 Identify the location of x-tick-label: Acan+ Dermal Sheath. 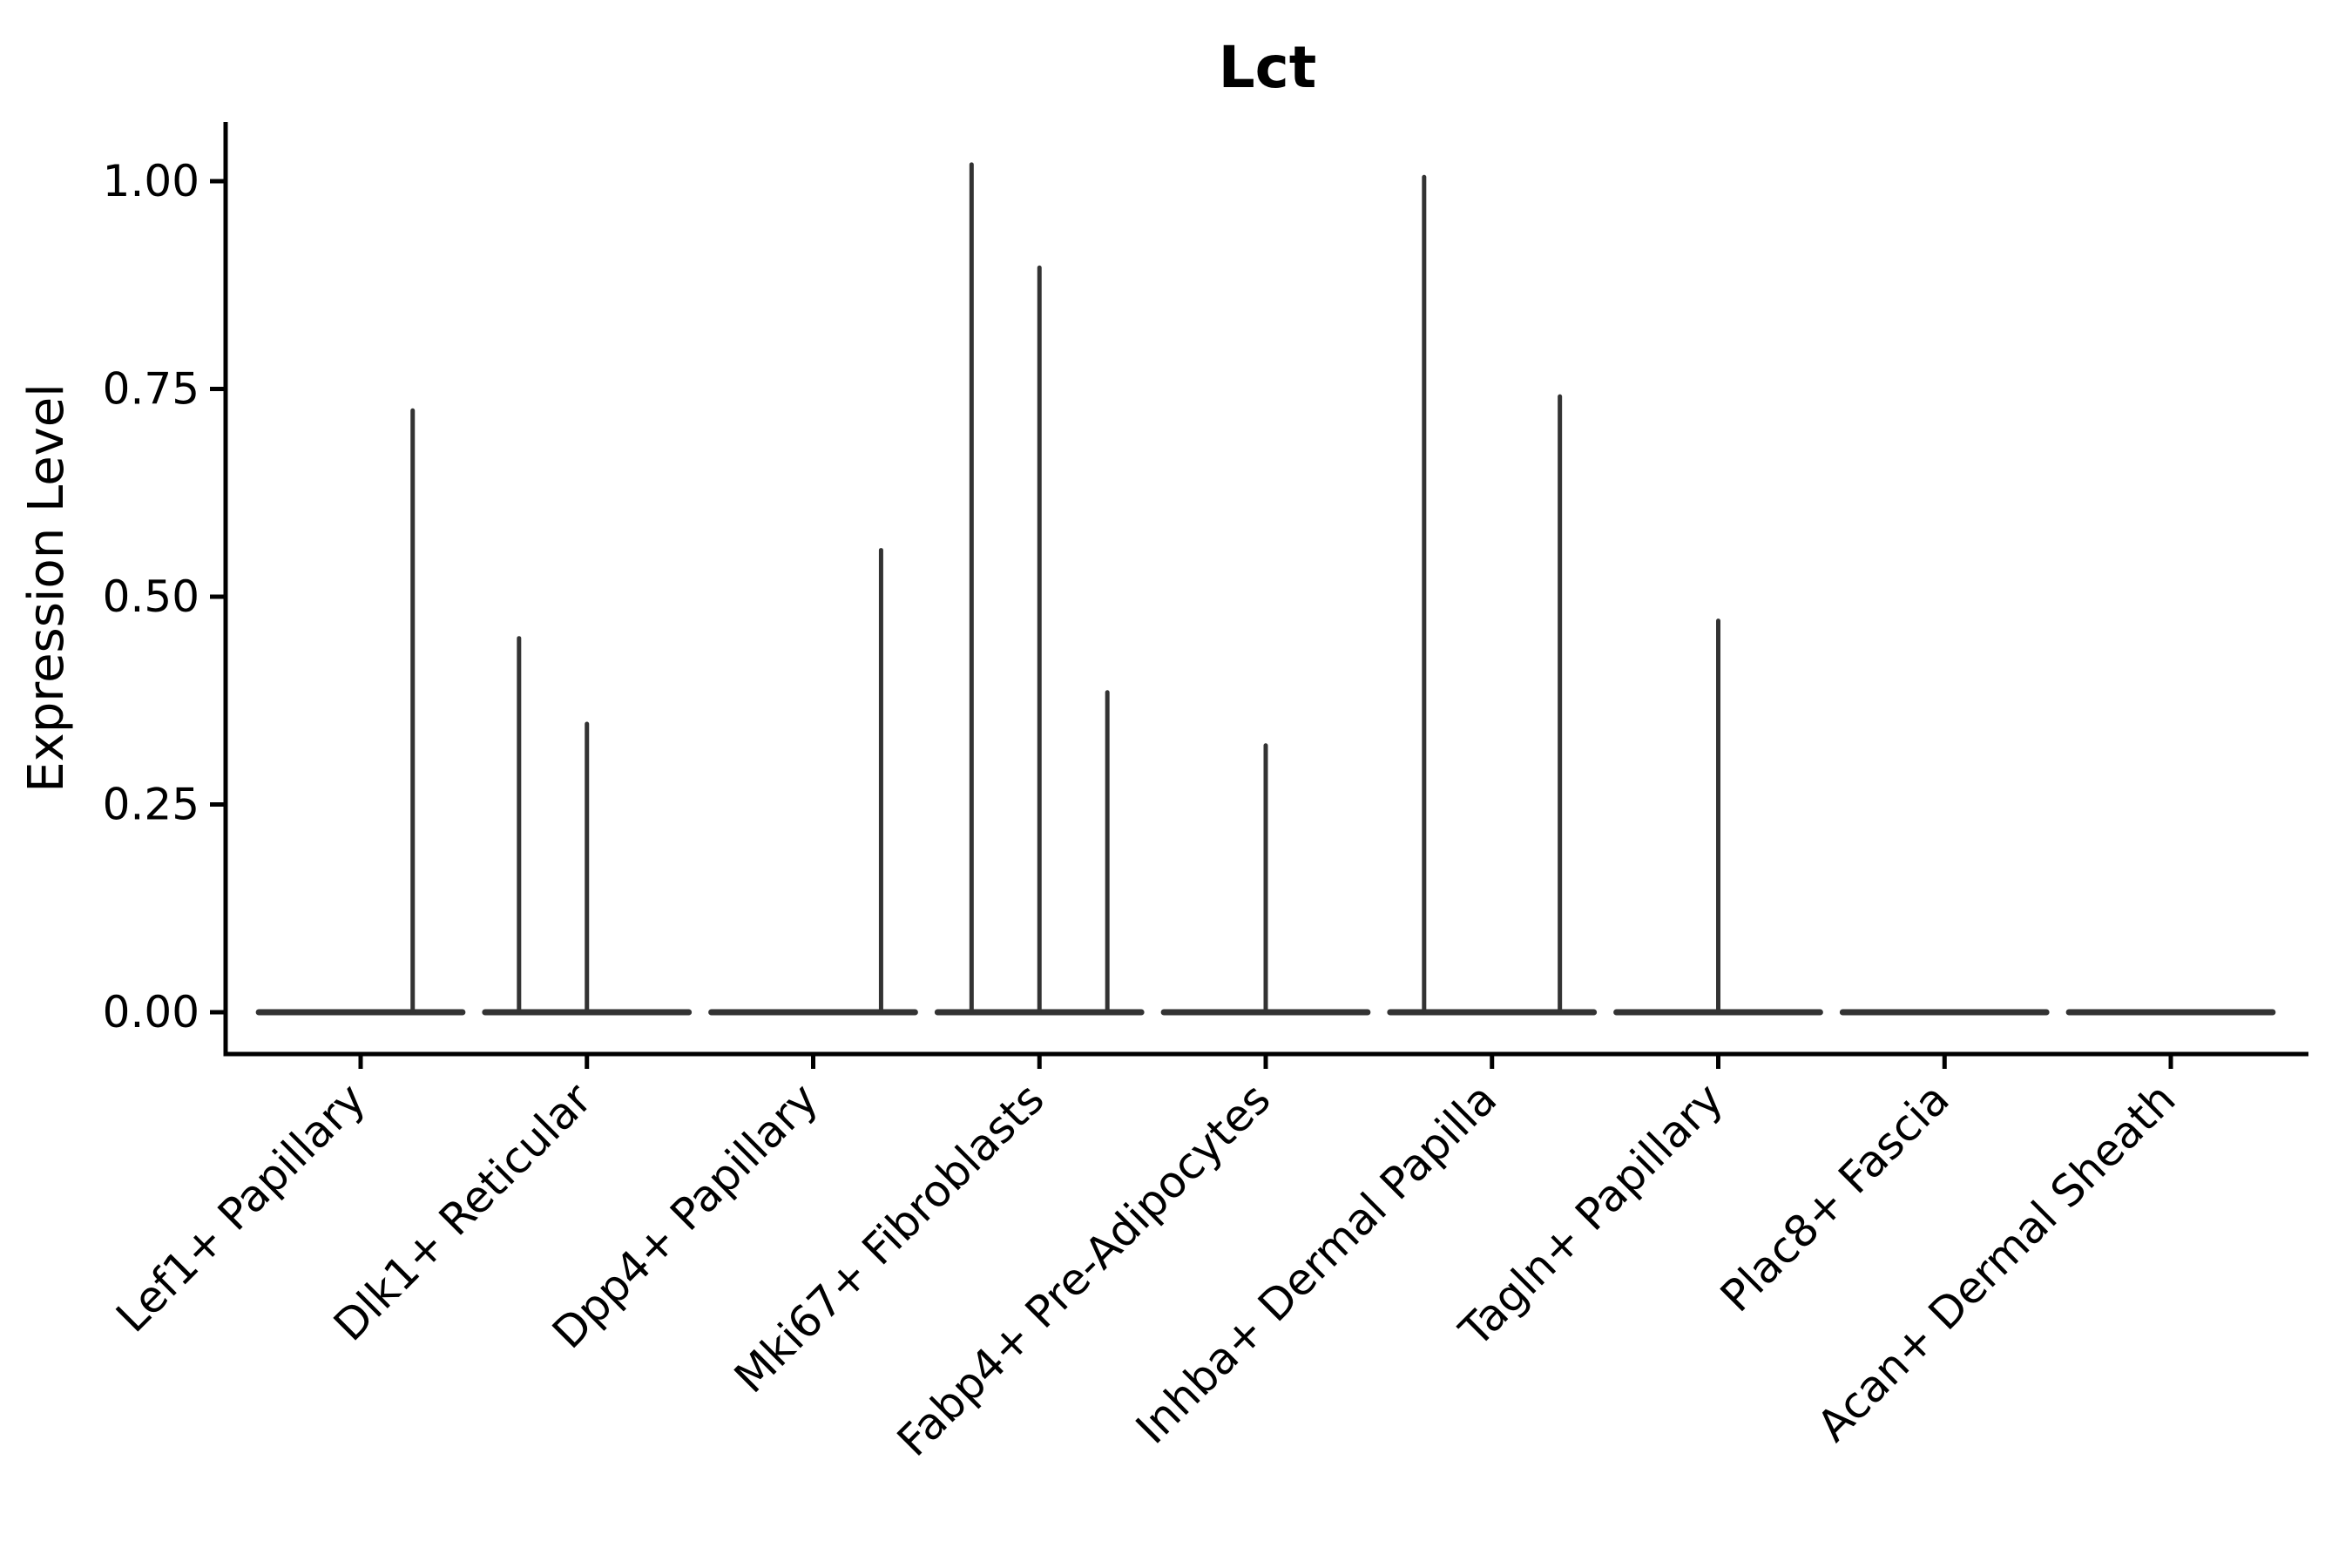
(1997, 1262).